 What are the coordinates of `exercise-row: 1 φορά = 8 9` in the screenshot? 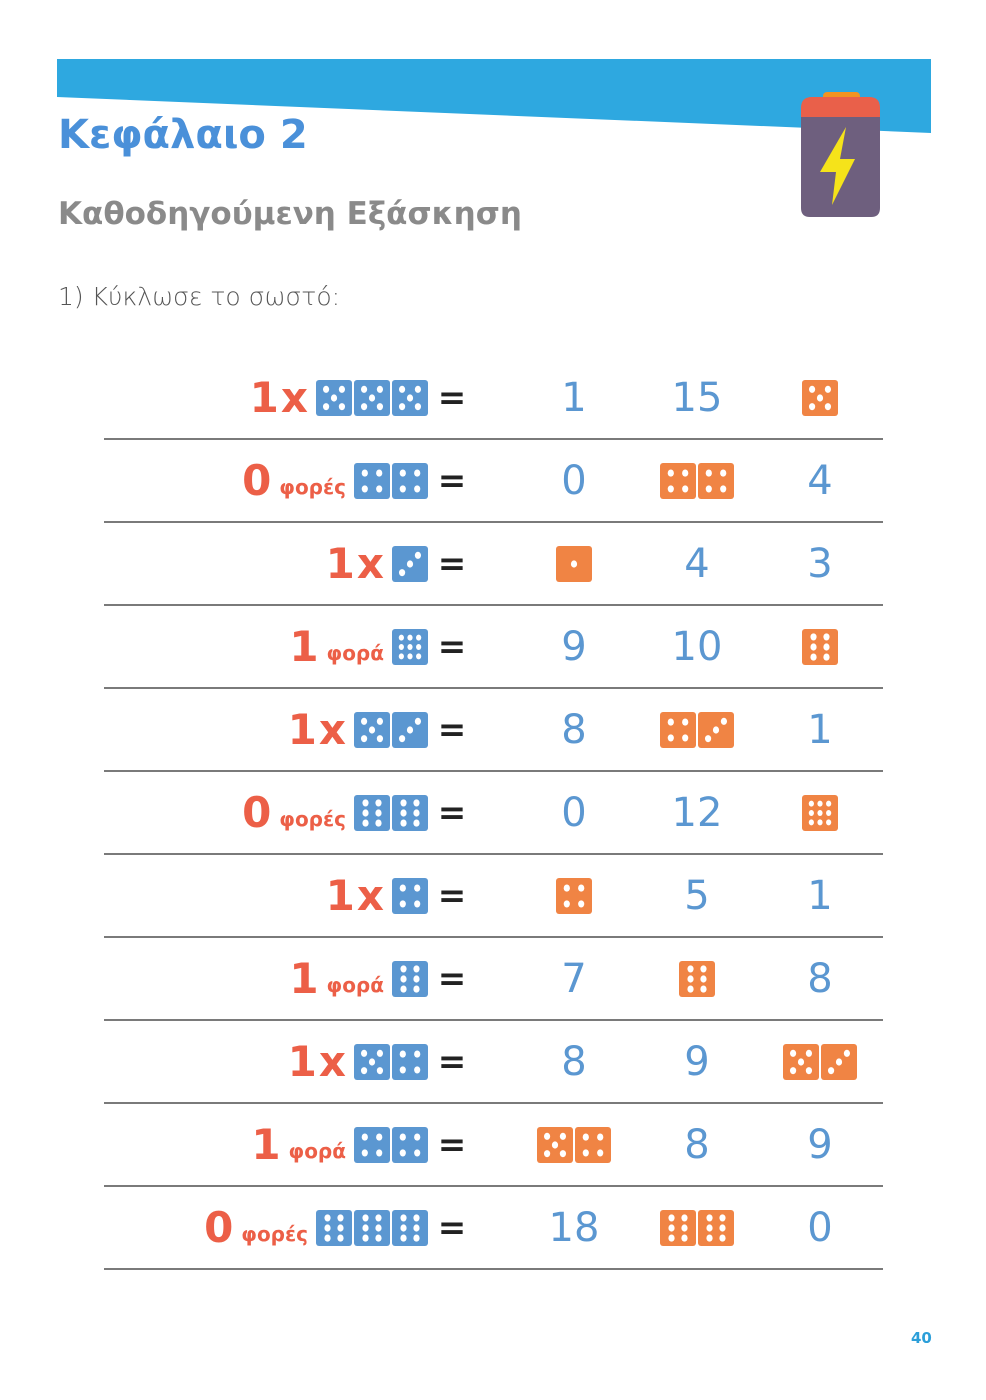 It's located at (493, 1145).